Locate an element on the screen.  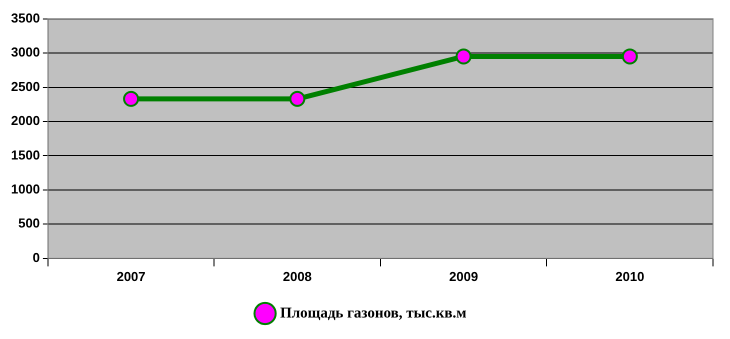
legend-label: Площадь газонов, тыс.кв.м is located at coordinates (373, 313).